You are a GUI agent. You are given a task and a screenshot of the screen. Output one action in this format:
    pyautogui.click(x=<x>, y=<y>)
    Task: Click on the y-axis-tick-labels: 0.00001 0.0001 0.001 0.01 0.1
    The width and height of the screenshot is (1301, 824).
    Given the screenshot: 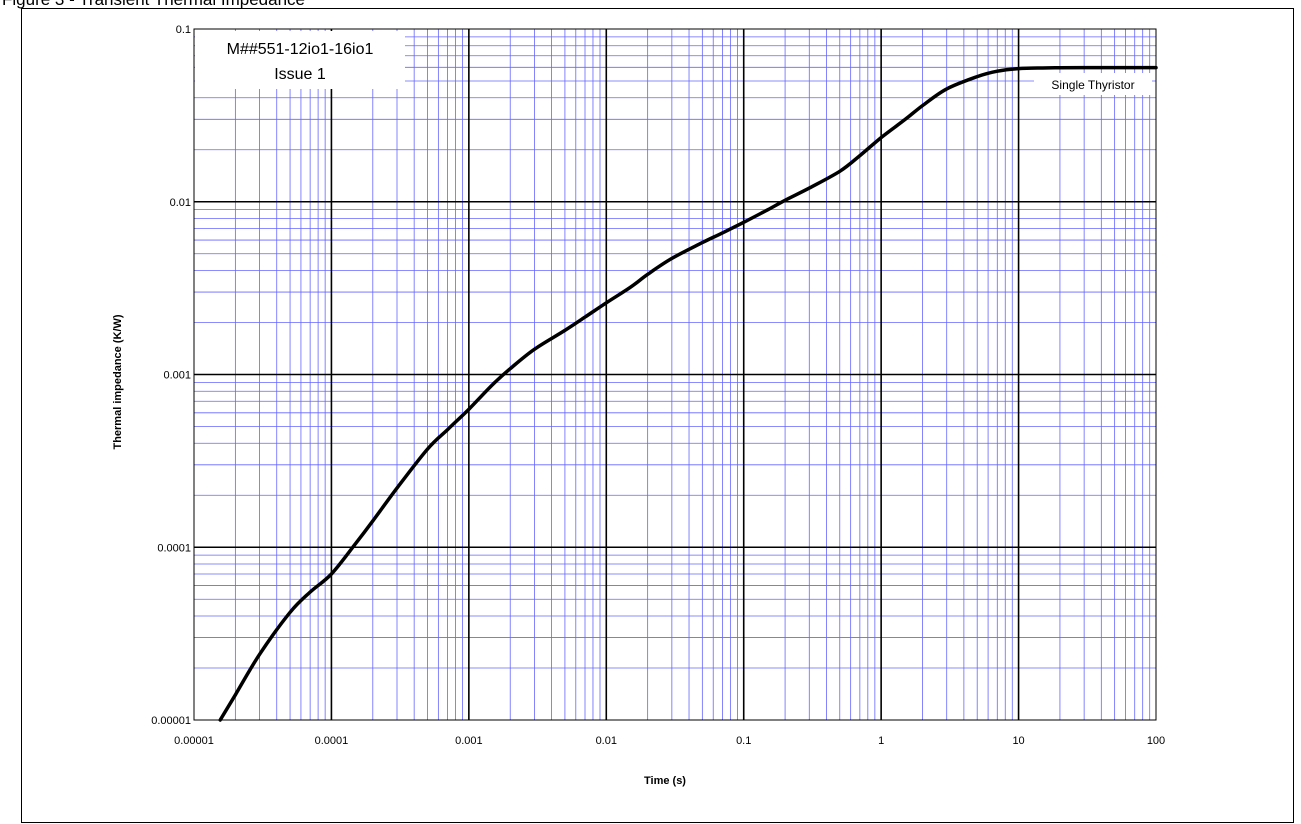 What is the action you would take?
    pyautogui.click(x=171, y=375)
    